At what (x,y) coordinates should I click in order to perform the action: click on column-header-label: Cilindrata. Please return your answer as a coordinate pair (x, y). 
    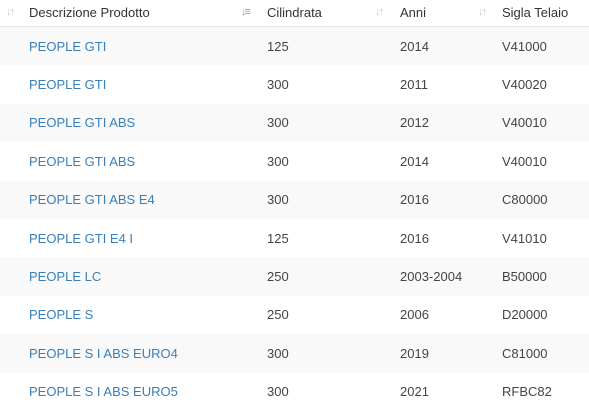
    Looking at the image, I should click on (294, 12).